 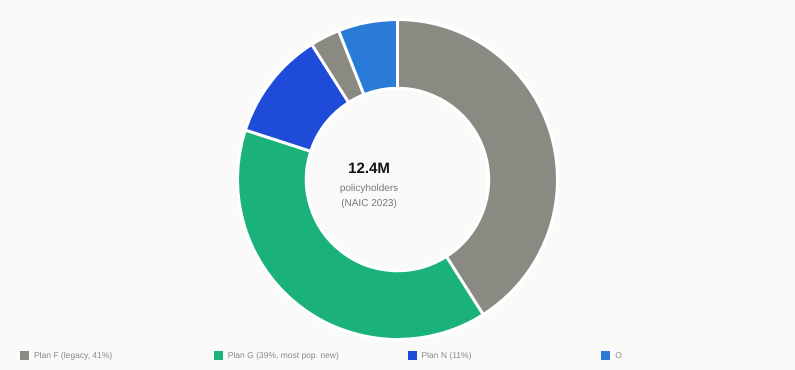 What do you see at coordinates (369, 189) in the screenshot?
I see `text: policyholders` at bounding box center [369, 189].